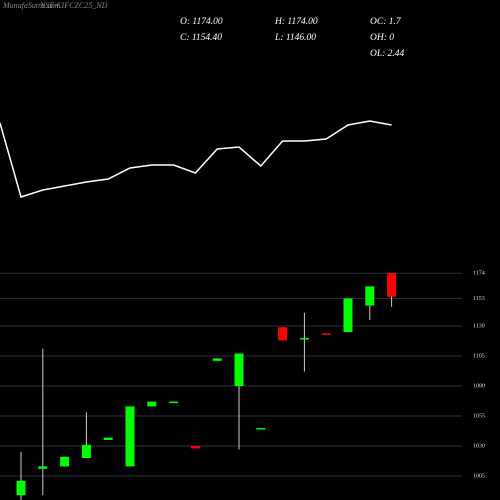  What do you see at coordinates (295, 38) in the screenshot?
I see `ohlc-value: L: 1146.00` at bounding box center [295, 38].